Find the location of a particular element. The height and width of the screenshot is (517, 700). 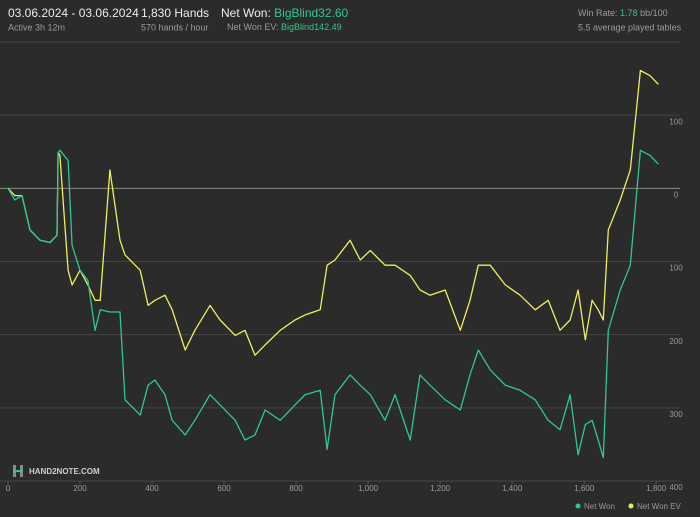

hands: 1,830 Hands is located at coordinates (175, 13).